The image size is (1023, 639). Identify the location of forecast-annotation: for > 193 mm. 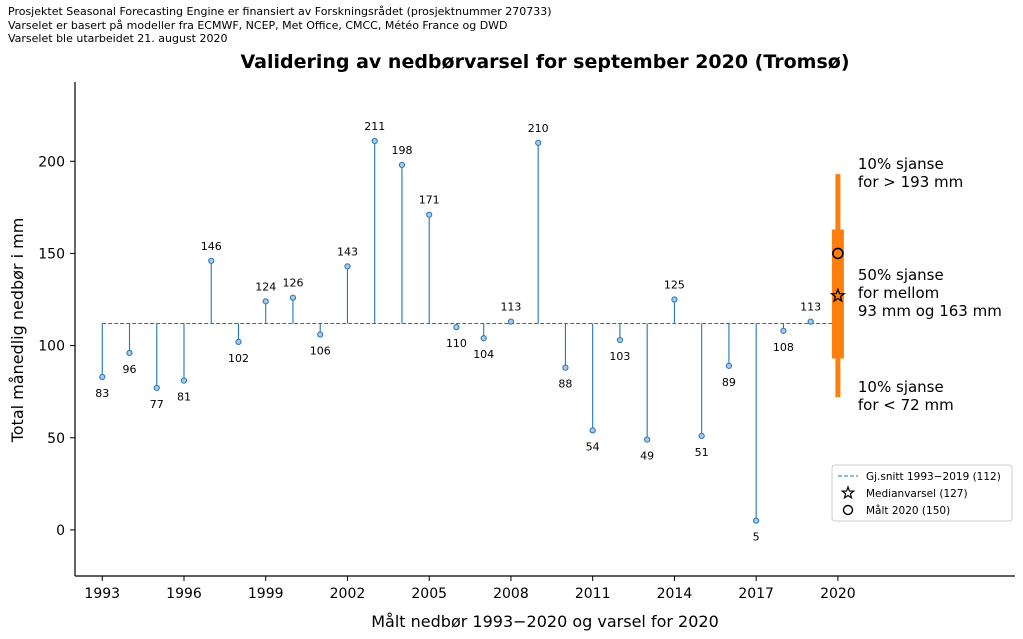
(910, 182).